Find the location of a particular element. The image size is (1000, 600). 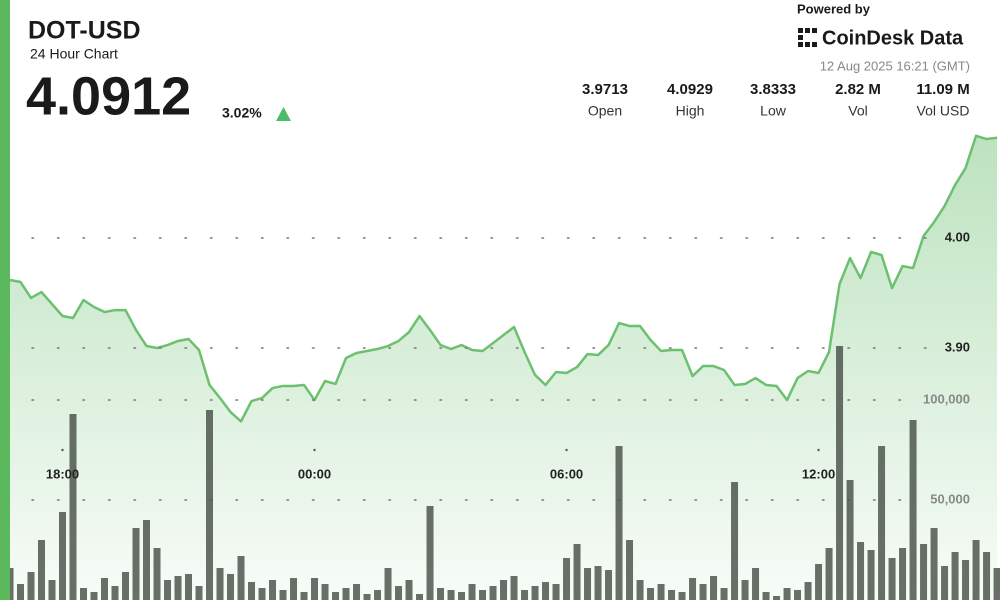

stat-value: 11.09 M is located at coordinates (942, 89).